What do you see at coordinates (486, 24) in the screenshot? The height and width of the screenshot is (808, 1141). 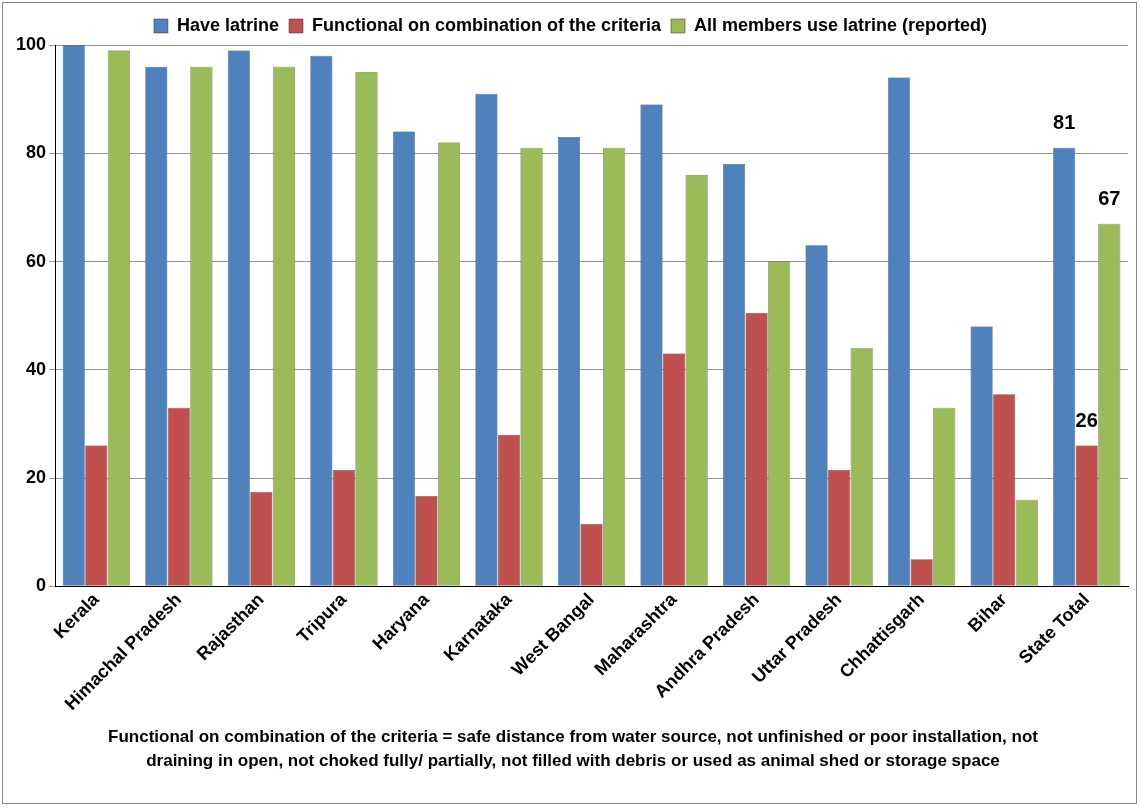 I see `legend-label: Functional on combination of the criteria` at bounding box center [486, 24].